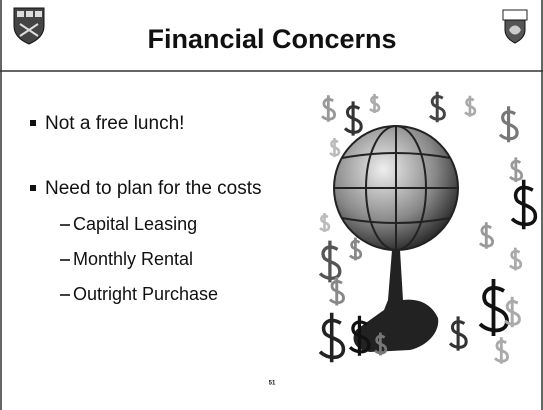  I want to click on sub-bullet-text: Capital Leasing, so click(135, 224).